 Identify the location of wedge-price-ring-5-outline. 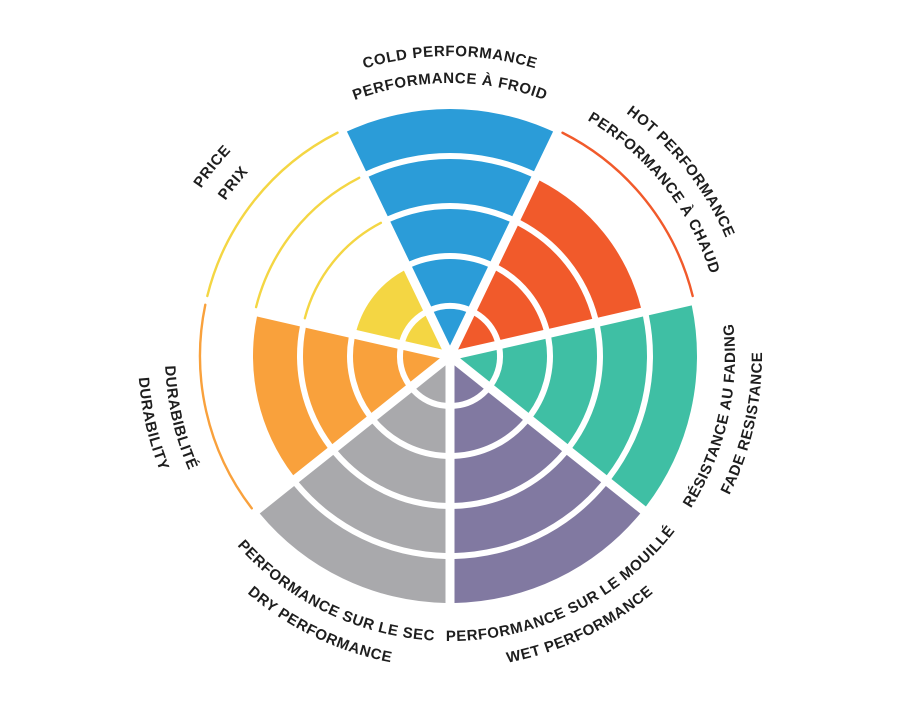
(272, 214).